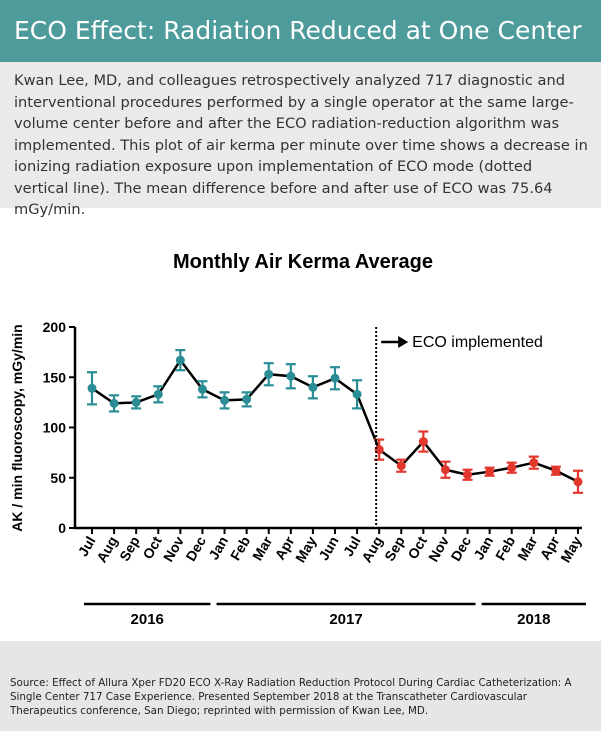  Describe the element at coordinates (62, 528) in the screenshot. I see `y-tick-label: 0` at that location.